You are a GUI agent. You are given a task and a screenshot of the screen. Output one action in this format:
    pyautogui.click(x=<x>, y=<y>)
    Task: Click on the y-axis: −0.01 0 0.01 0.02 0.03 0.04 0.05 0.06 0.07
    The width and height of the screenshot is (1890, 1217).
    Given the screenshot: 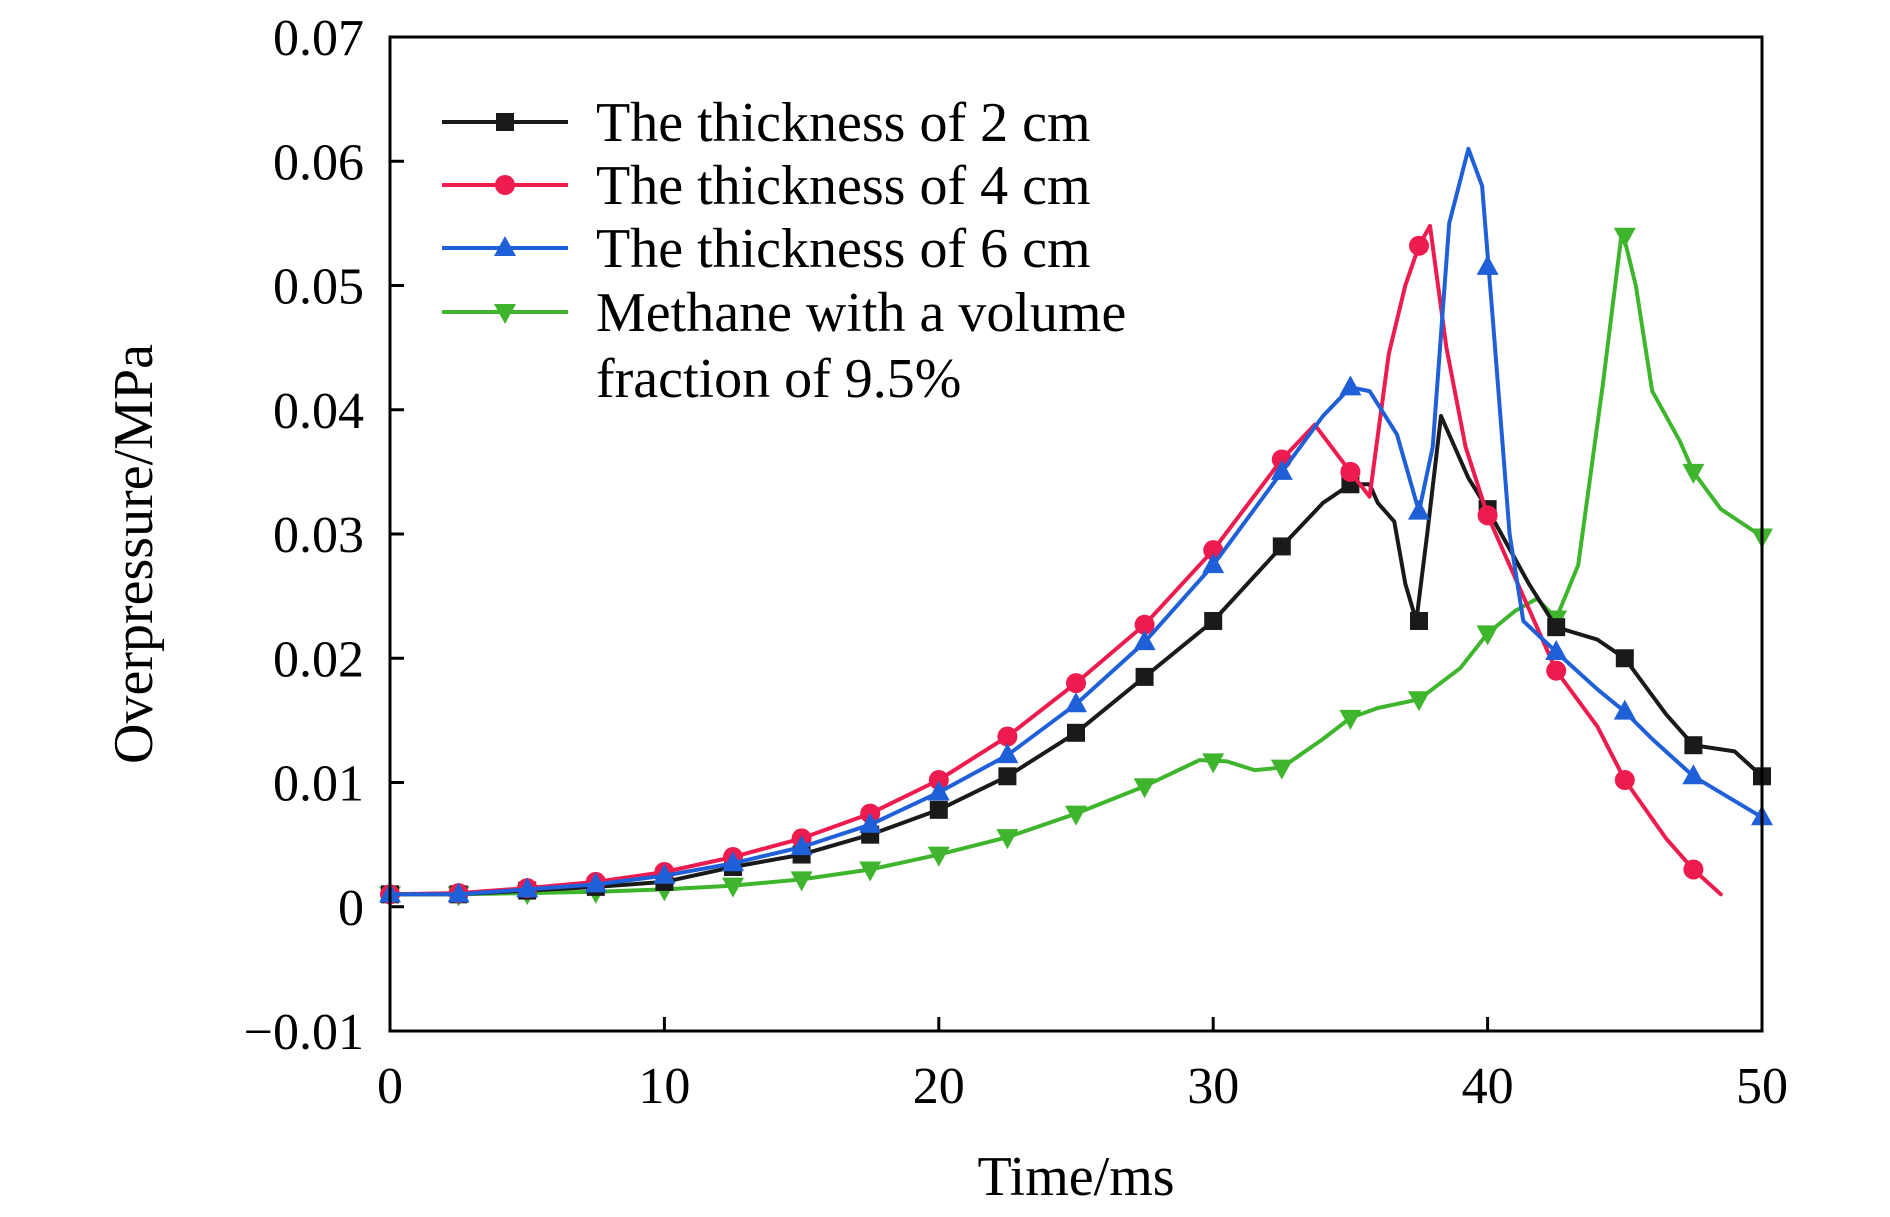 What is the action you would take?
    pyautogui.click(x=324, y=535)
    